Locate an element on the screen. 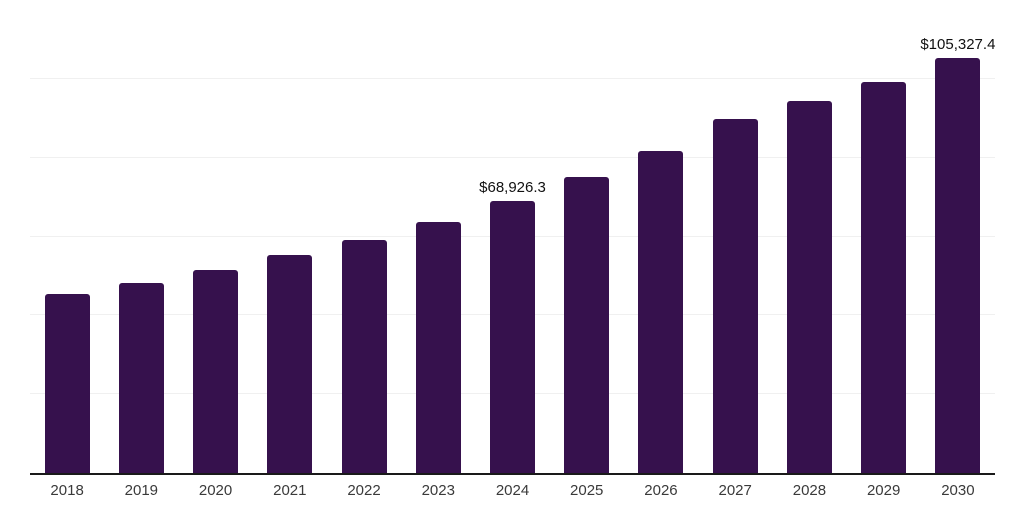  x-tick-label-2022: 2022 is located at coordinates (364, 490).